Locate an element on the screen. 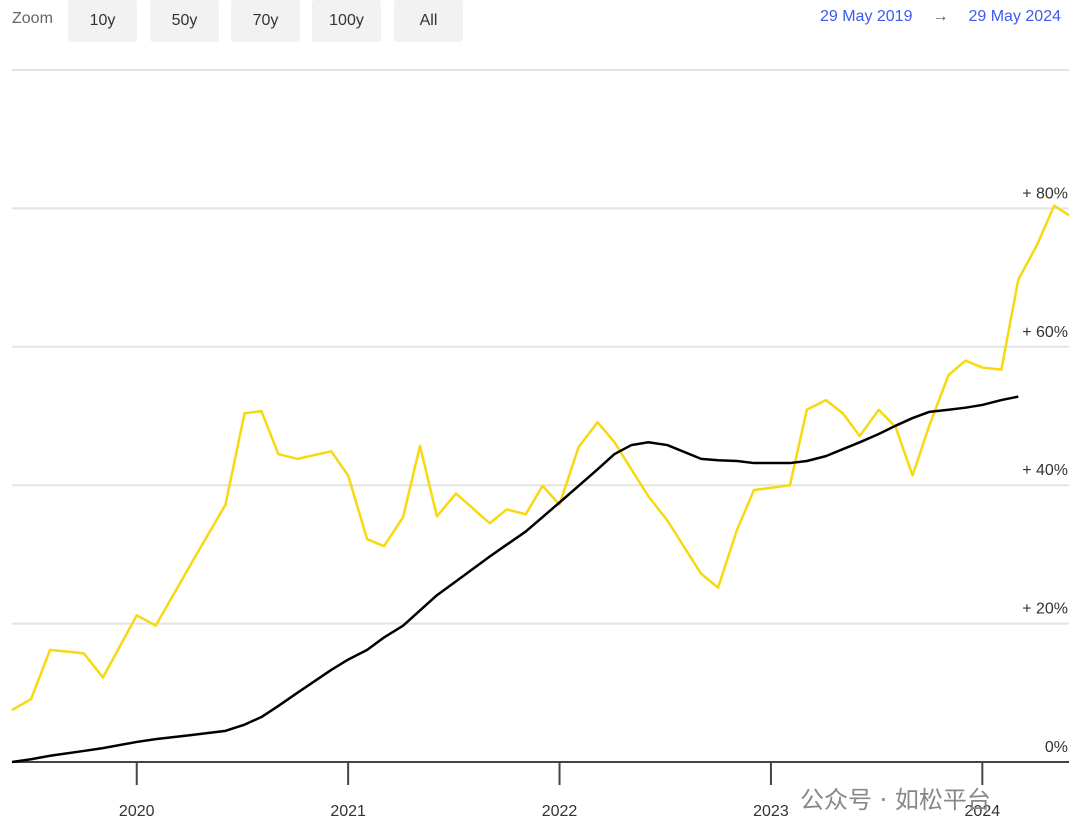 This screenshot has width=1080, height=838. date-range: 29 May 2019 → 29 May 2024 is located at coordinates (940, 17).